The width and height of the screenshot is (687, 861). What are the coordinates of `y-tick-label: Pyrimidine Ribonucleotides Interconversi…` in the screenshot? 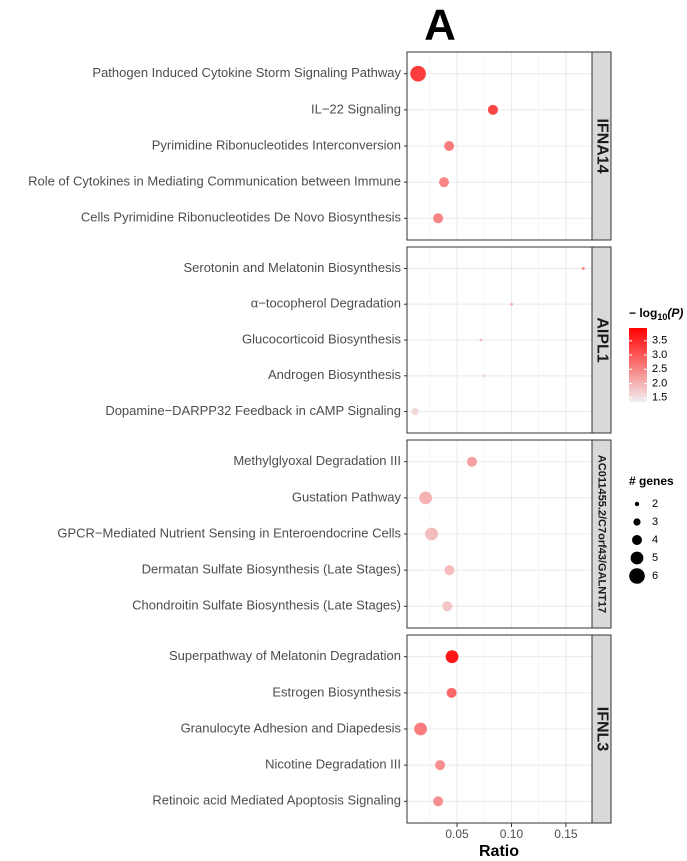 It's located at (276, 144).